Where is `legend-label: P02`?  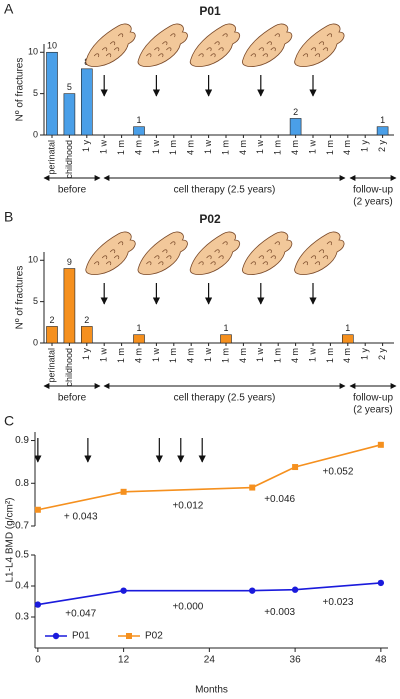
legend-label: P02 is located at coordinates (154, 636).